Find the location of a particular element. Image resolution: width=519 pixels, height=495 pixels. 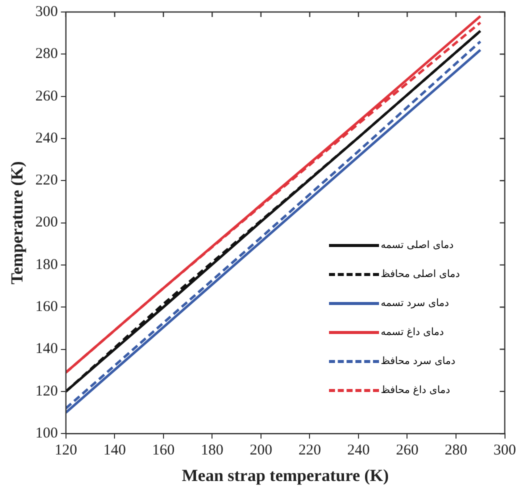

x-tick-label: 240 is located at coordinates (358, 450).